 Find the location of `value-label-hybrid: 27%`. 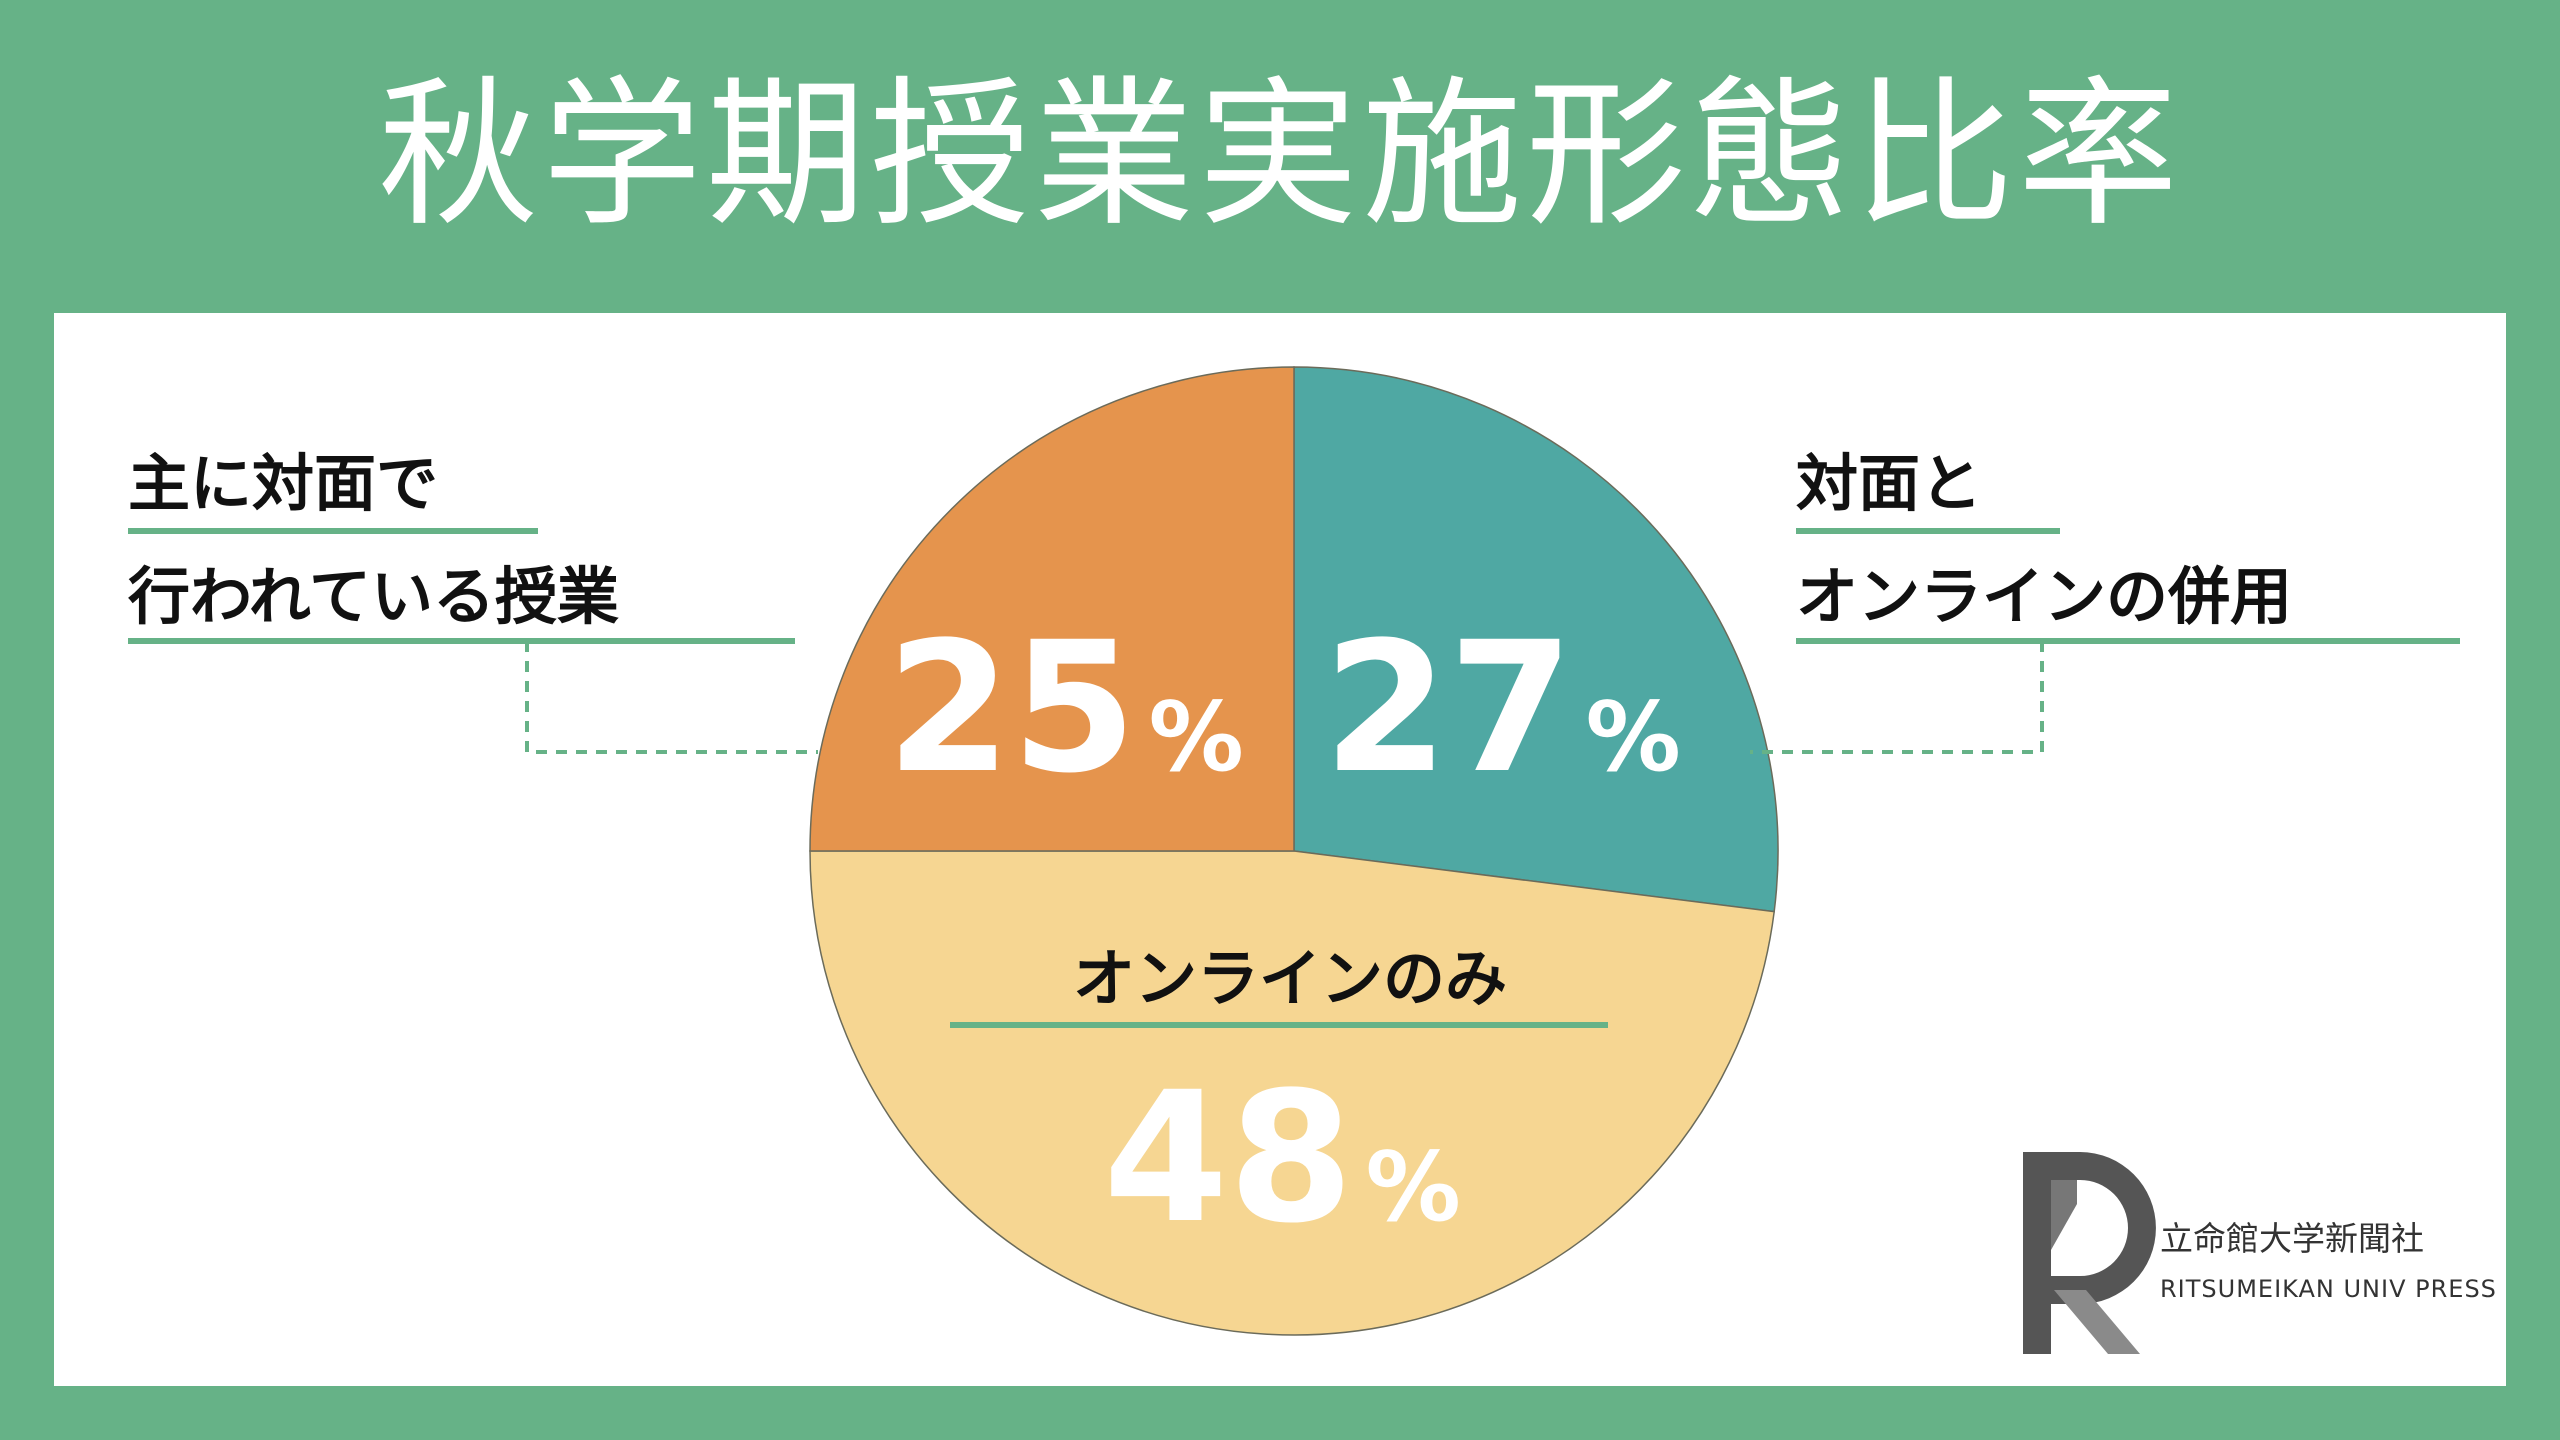

value-label-hybrid: 27% is located at coordinates (1502, 708).